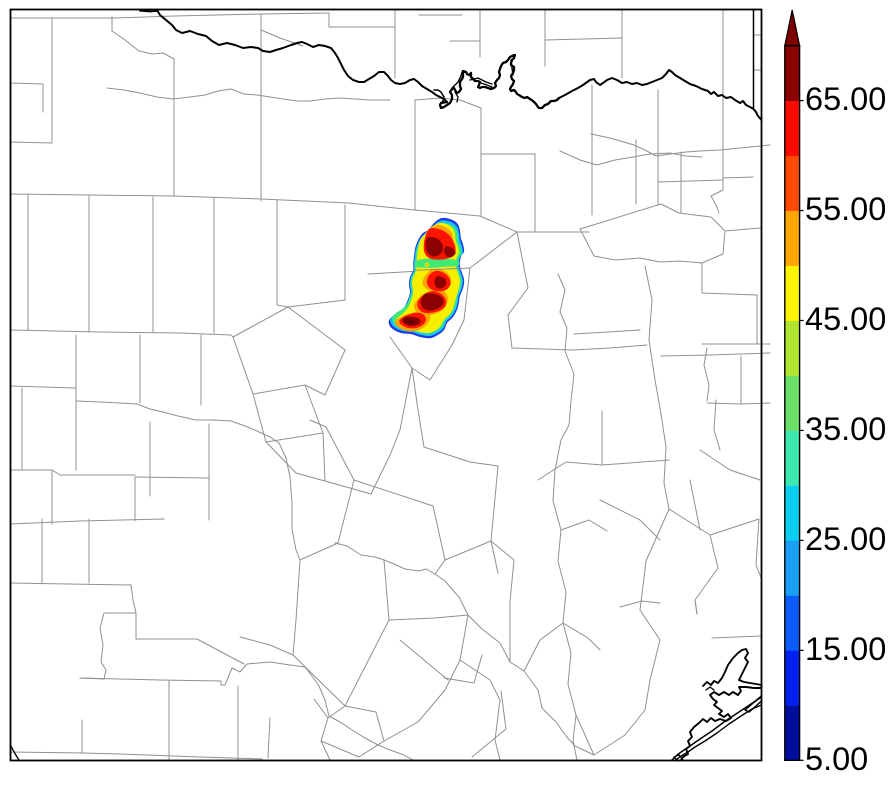  What do you see at coordinates (845, 649) in the screenshot?
I see `svg-text: 15.00` at bounding box center [845, 649].